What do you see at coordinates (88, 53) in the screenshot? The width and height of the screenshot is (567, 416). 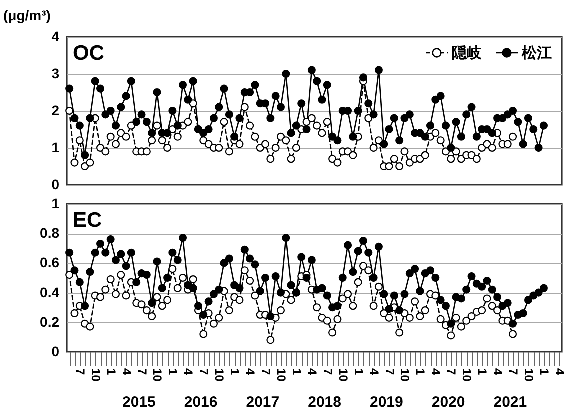 I see `chart-title: OC` at bounding box center [88, 53].